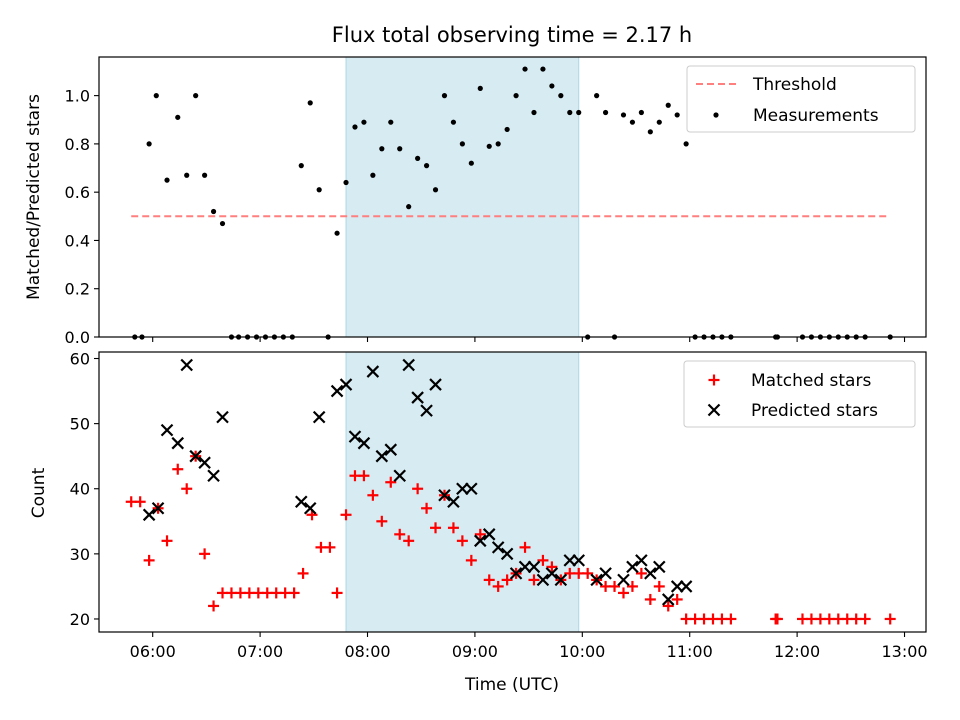  Describe the element at coordinates (77, 337) in the screenshot. I see `ratio-y-tick-label: 0.0` at that location.